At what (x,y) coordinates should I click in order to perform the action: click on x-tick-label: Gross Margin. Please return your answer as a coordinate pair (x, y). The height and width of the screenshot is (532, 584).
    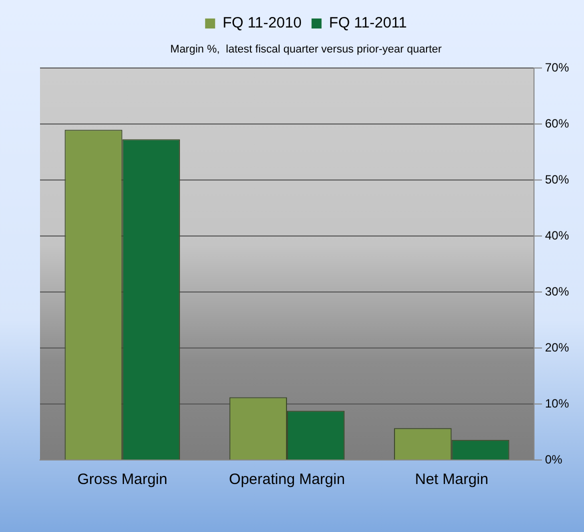
    Looking at the image, I should click on (122, 479).